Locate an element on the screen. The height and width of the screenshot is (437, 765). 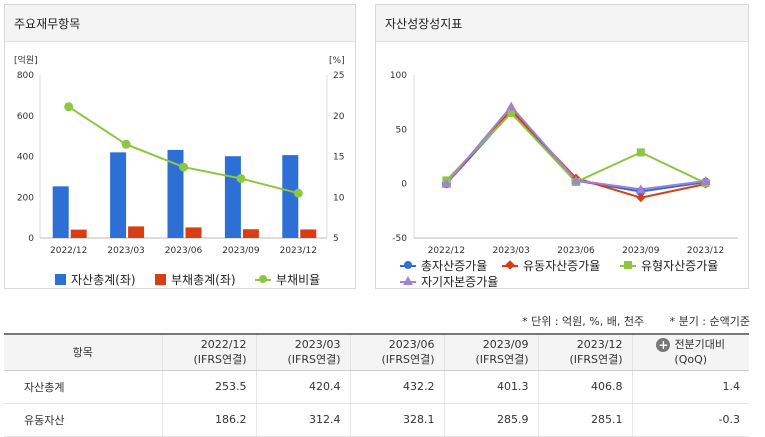
period-note: * 분기 : 순액기준 is located at coordinates (709, 321).